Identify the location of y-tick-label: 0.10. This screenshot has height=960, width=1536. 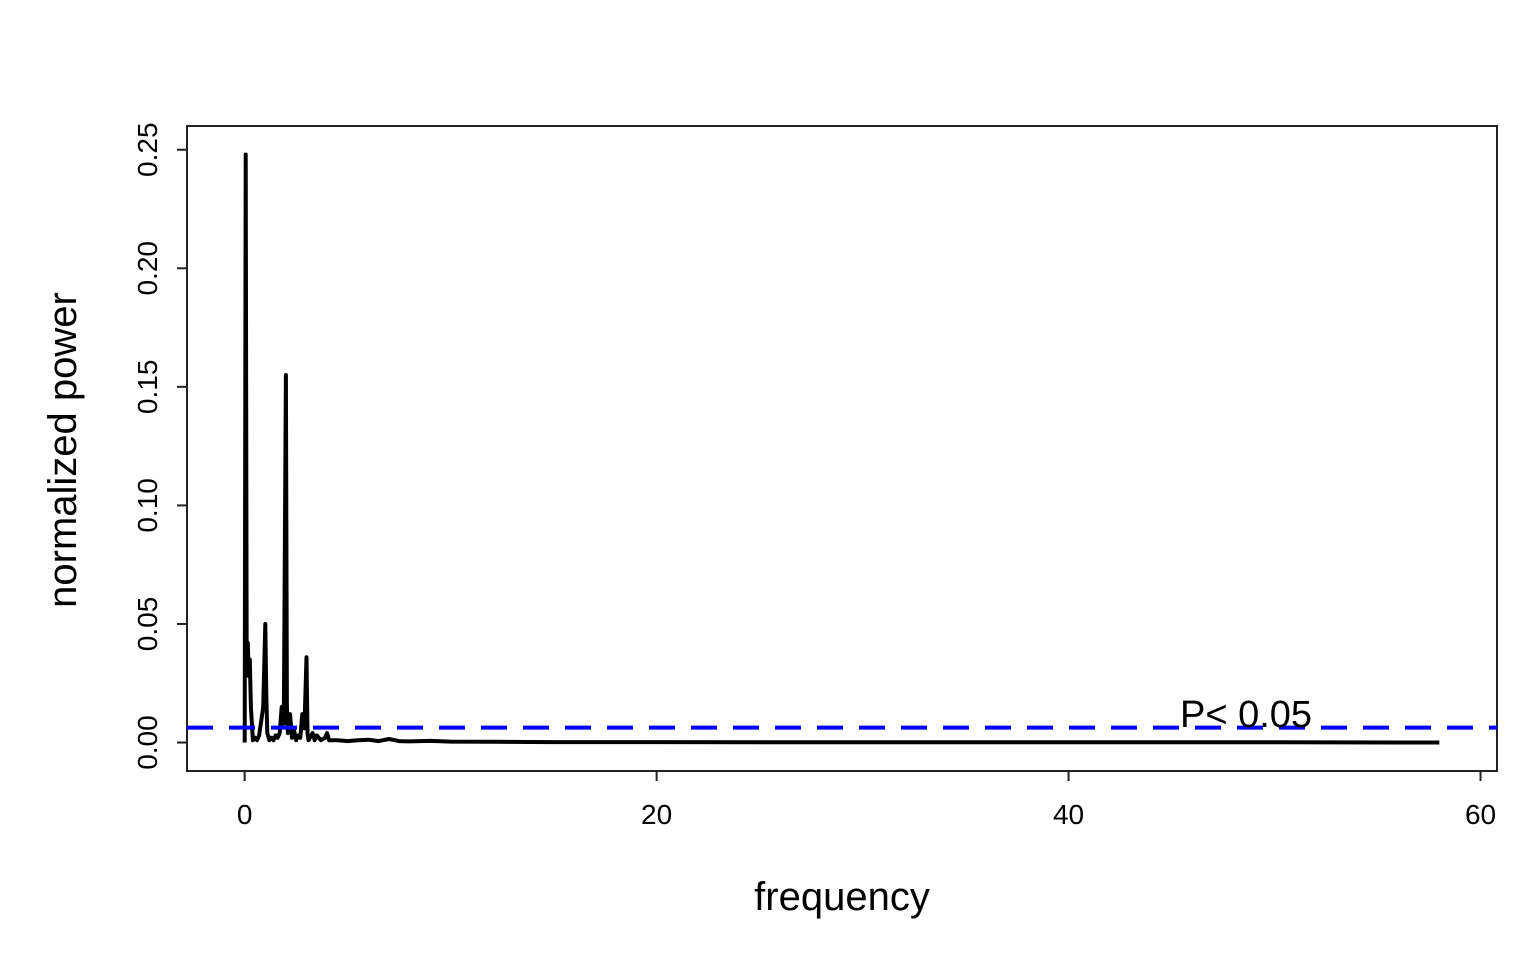
(147, 505).